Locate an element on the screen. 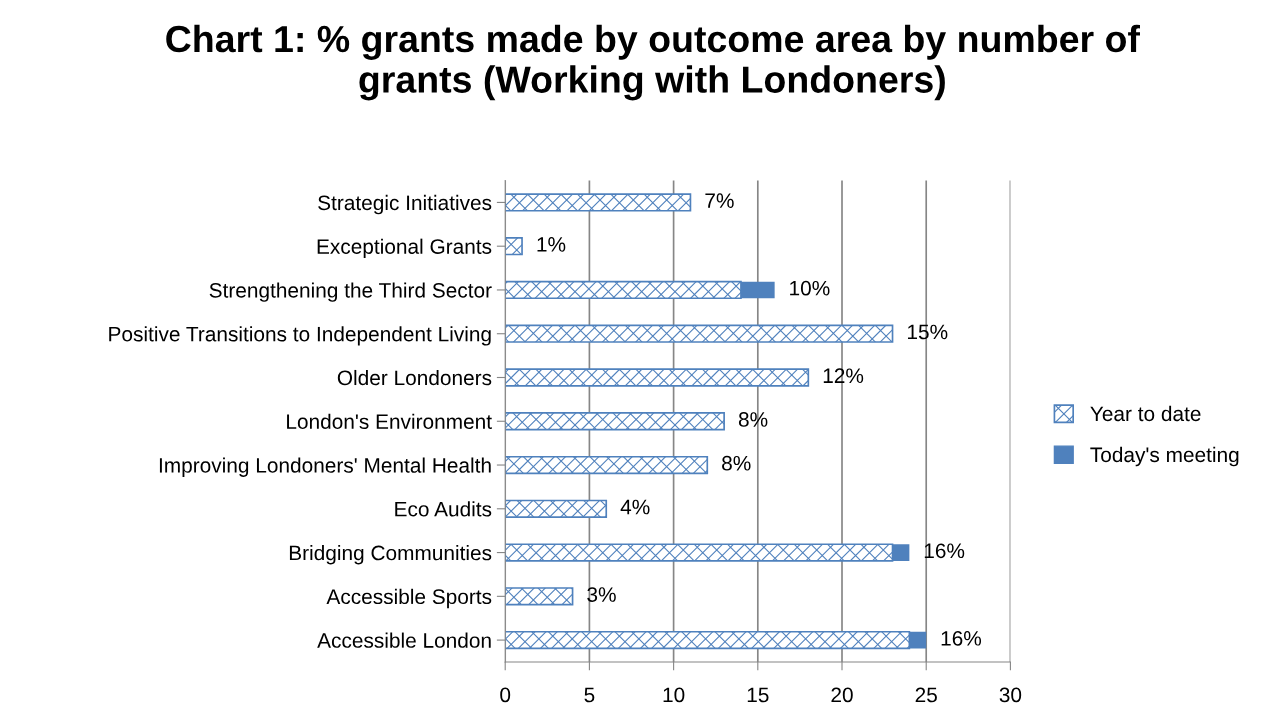 This screenshot has width=1279, height=708. y-tick-label: Accessible Sports is located at coordinates (409, 598).